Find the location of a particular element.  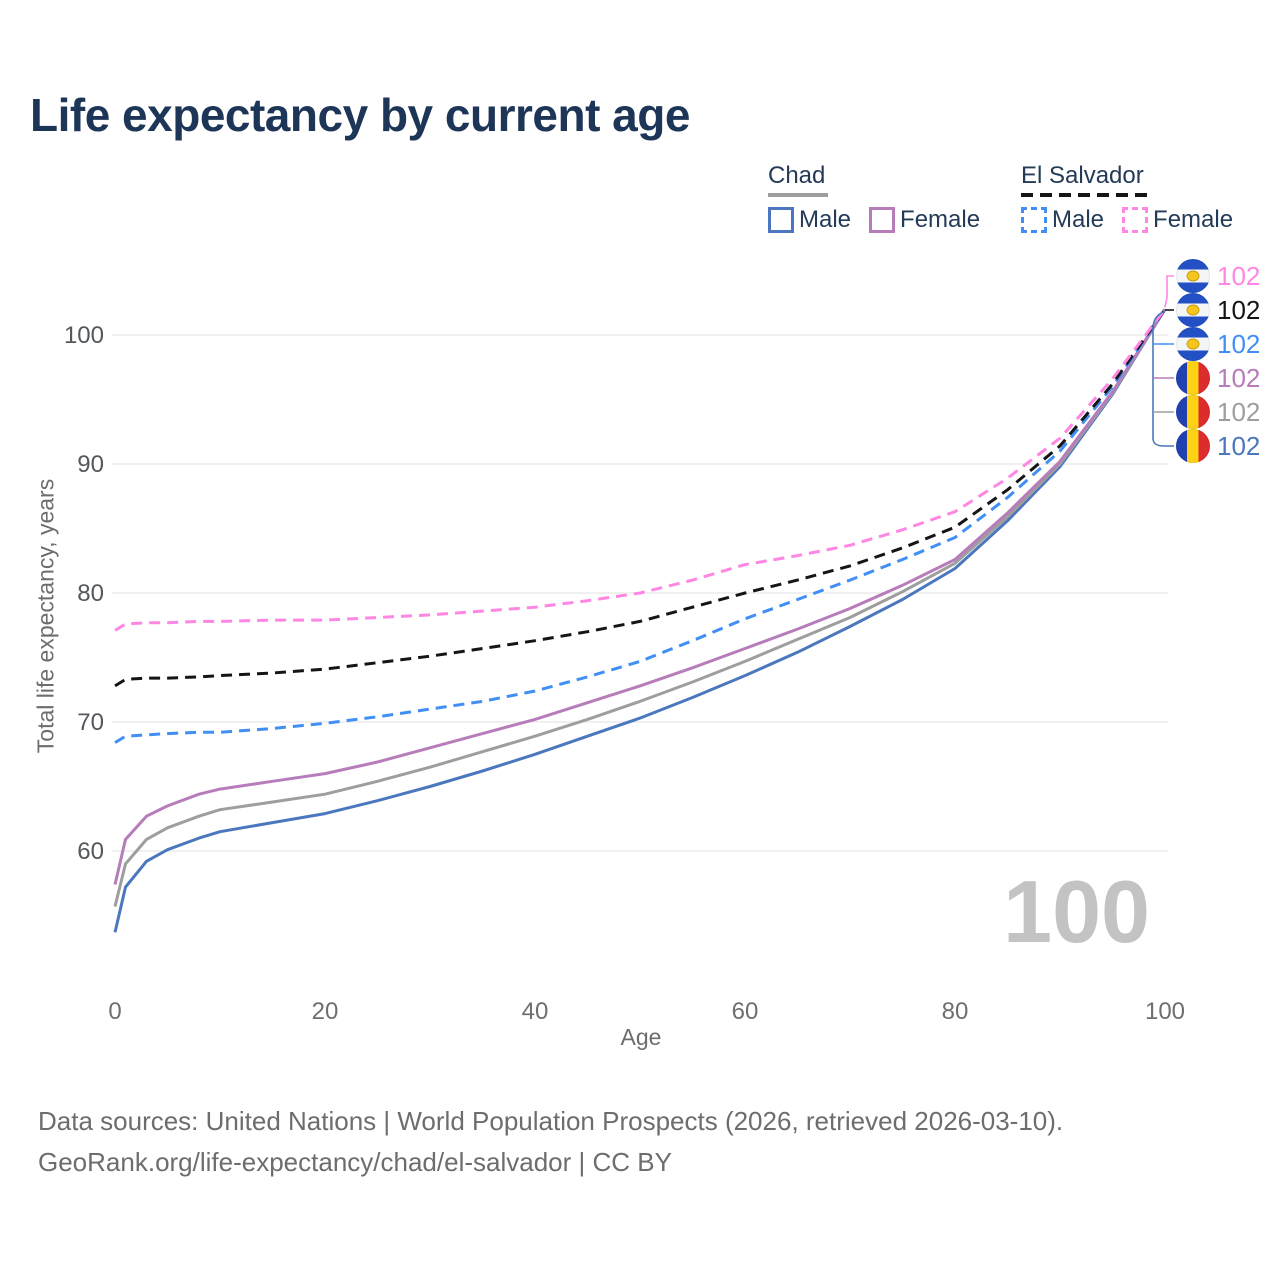

x-tick-80: 80 is located at coordinates (955, 1011).